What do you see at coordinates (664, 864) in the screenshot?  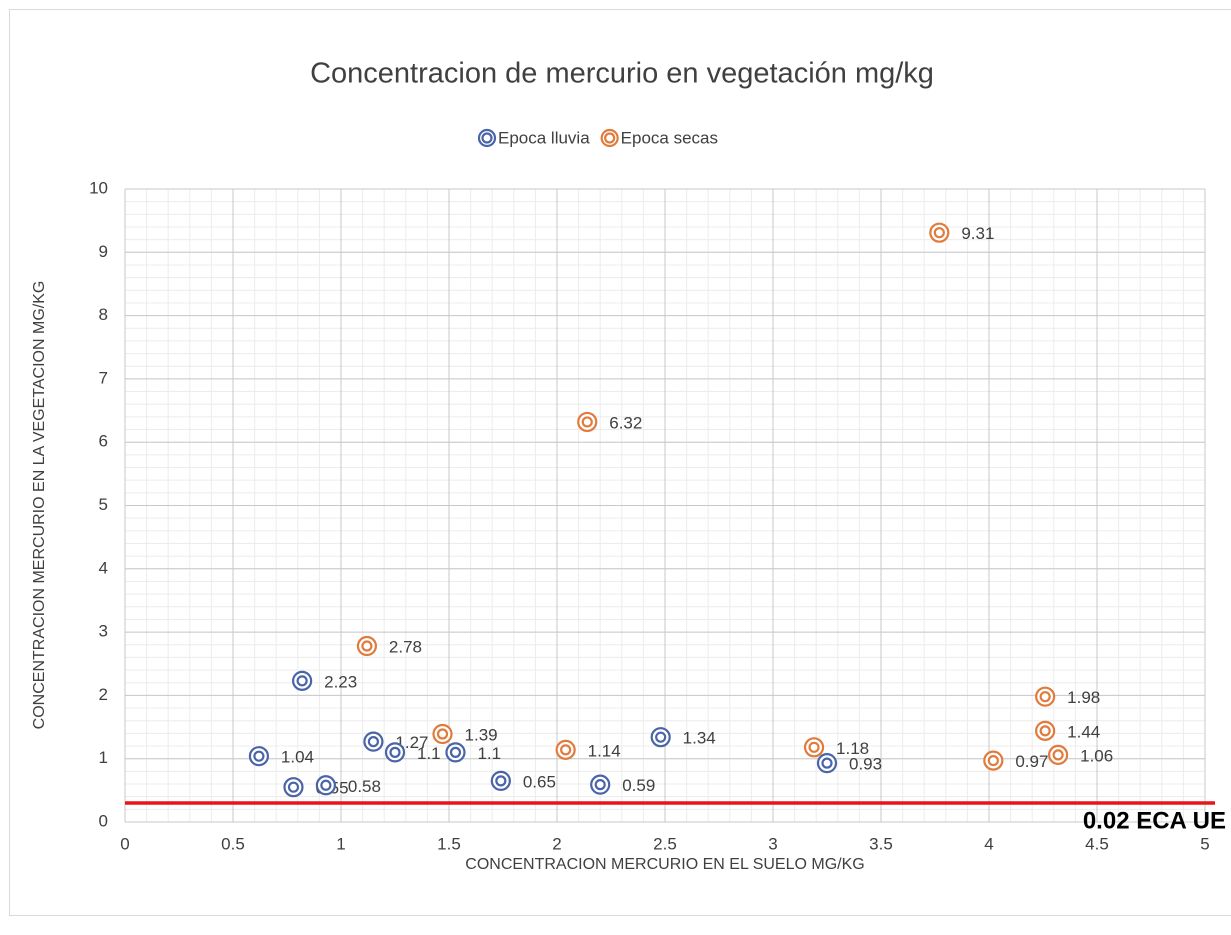 I see `x-axis-title: CONCENTRACION MERCURIO EN EL SUELO MG/KG` at bounding box center [664, 864].